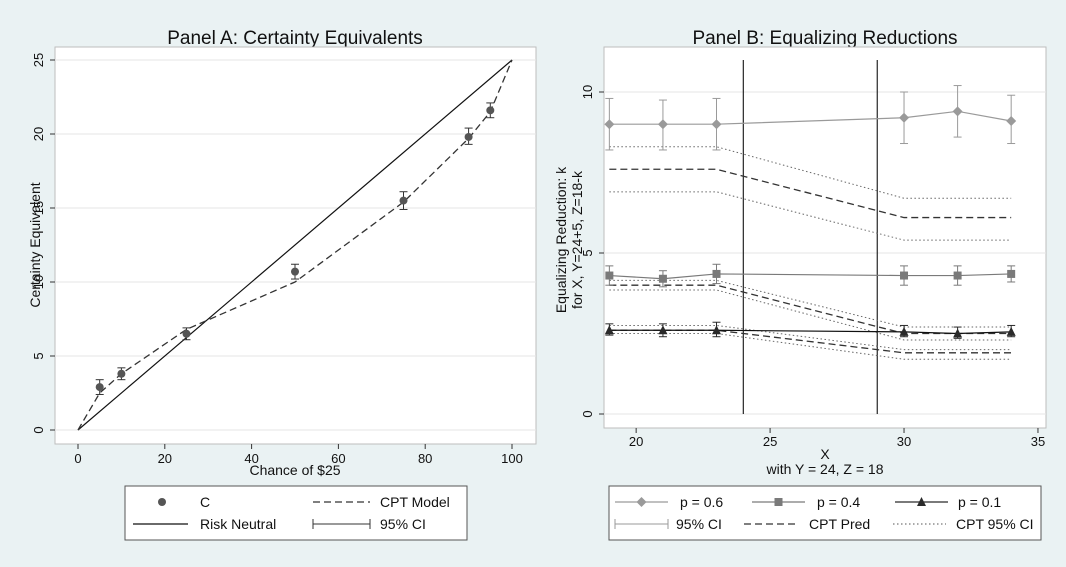  What do you see at coordinates (38, 208) in the screenshot?
I see `y-tick-label: 15` at bounding box center [38, 208].